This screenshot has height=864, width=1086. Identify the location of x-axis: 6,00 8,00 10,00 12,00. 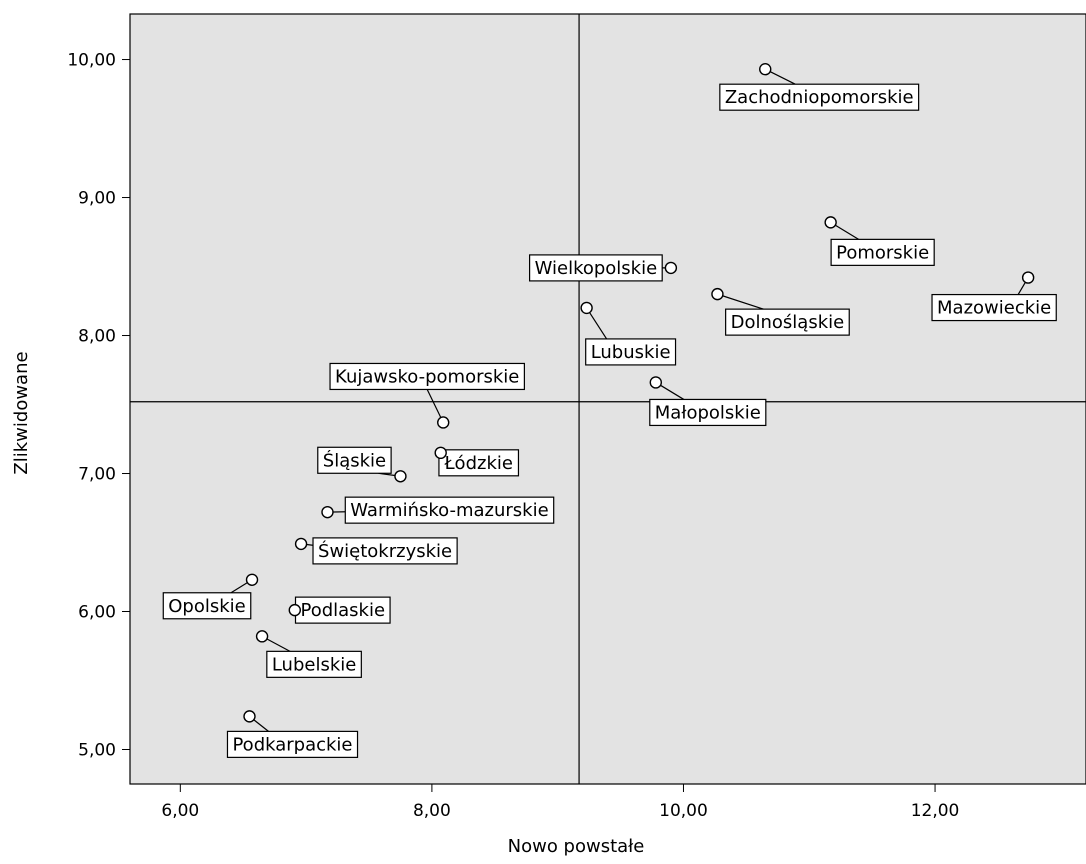
(560, 802).